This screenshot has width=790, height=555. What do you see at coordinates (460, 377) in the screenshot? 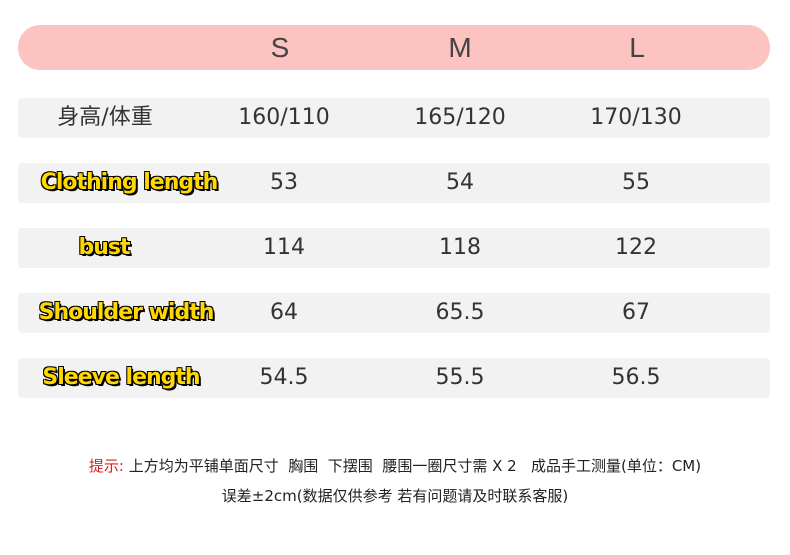
I see `cell-m: 55.5` at bounding box center [460, 377].